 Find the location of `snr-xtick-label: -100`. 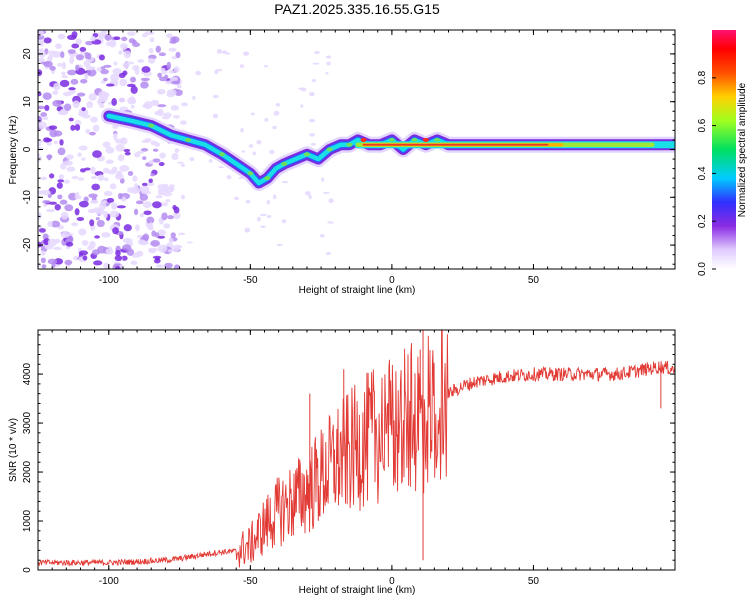

snr-xtick-label: -100 is located at coordinates (109, 581).